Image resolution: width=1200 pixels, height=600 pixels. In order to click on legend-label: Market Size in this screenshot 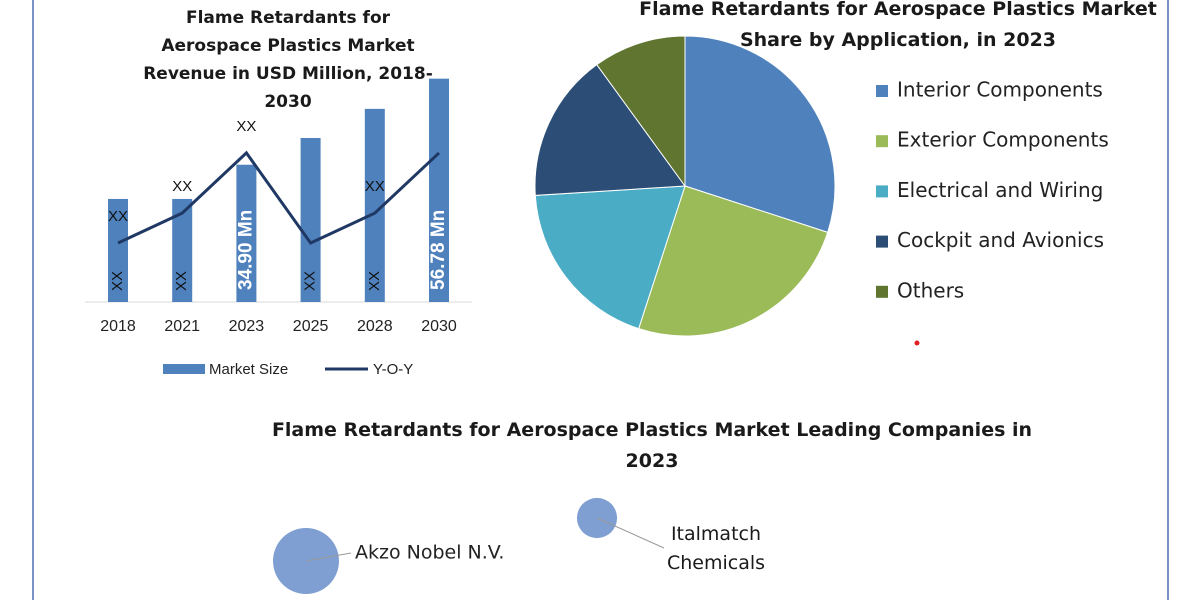, I will do `click(248, 369)`.